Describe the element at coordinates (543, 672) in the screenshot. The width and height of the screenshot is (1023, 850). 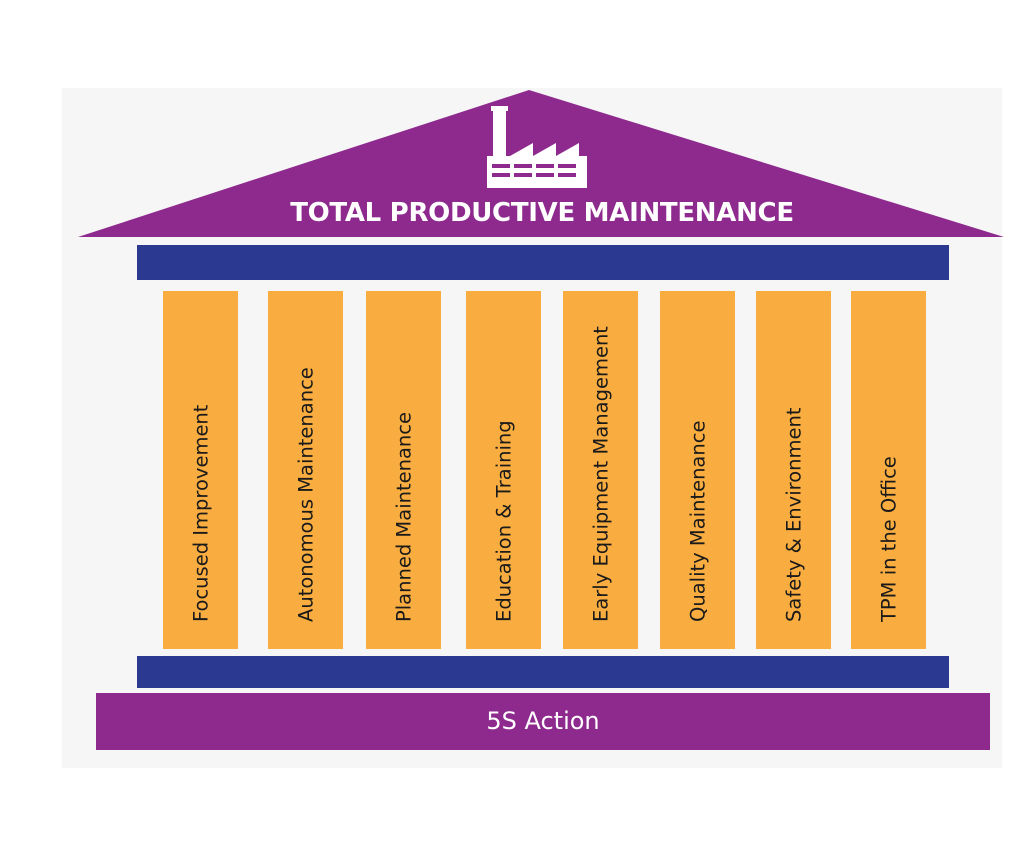
I see `bottom-beam` at that location.